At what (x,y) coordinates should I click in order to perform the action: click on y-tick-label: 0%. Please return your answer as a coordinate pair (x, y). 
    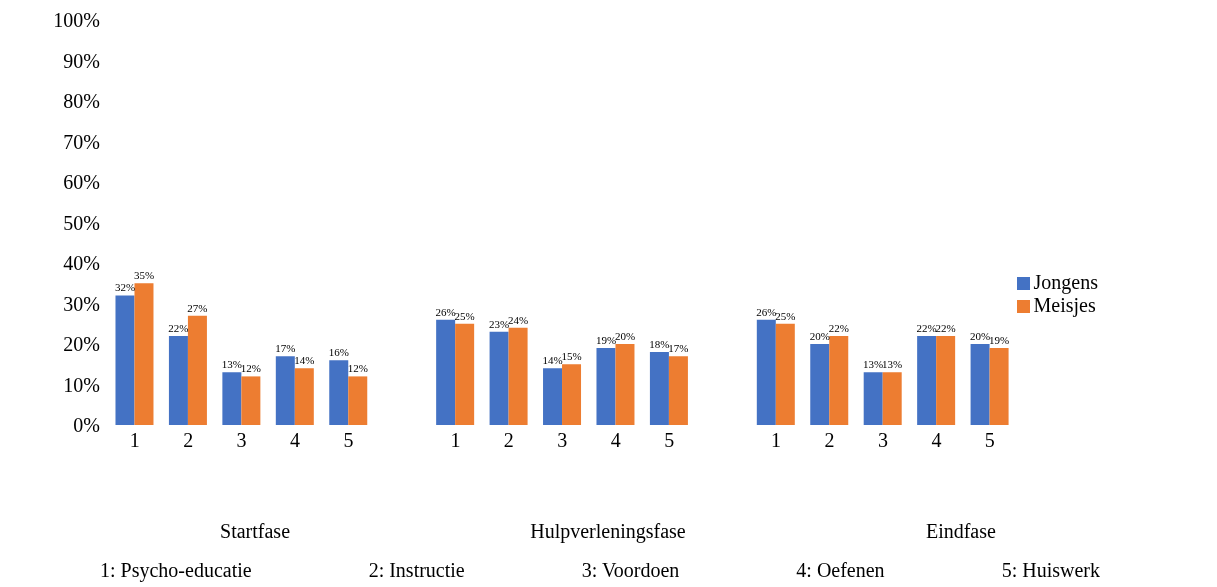
    Looking at the image, I should click on (86, 425).